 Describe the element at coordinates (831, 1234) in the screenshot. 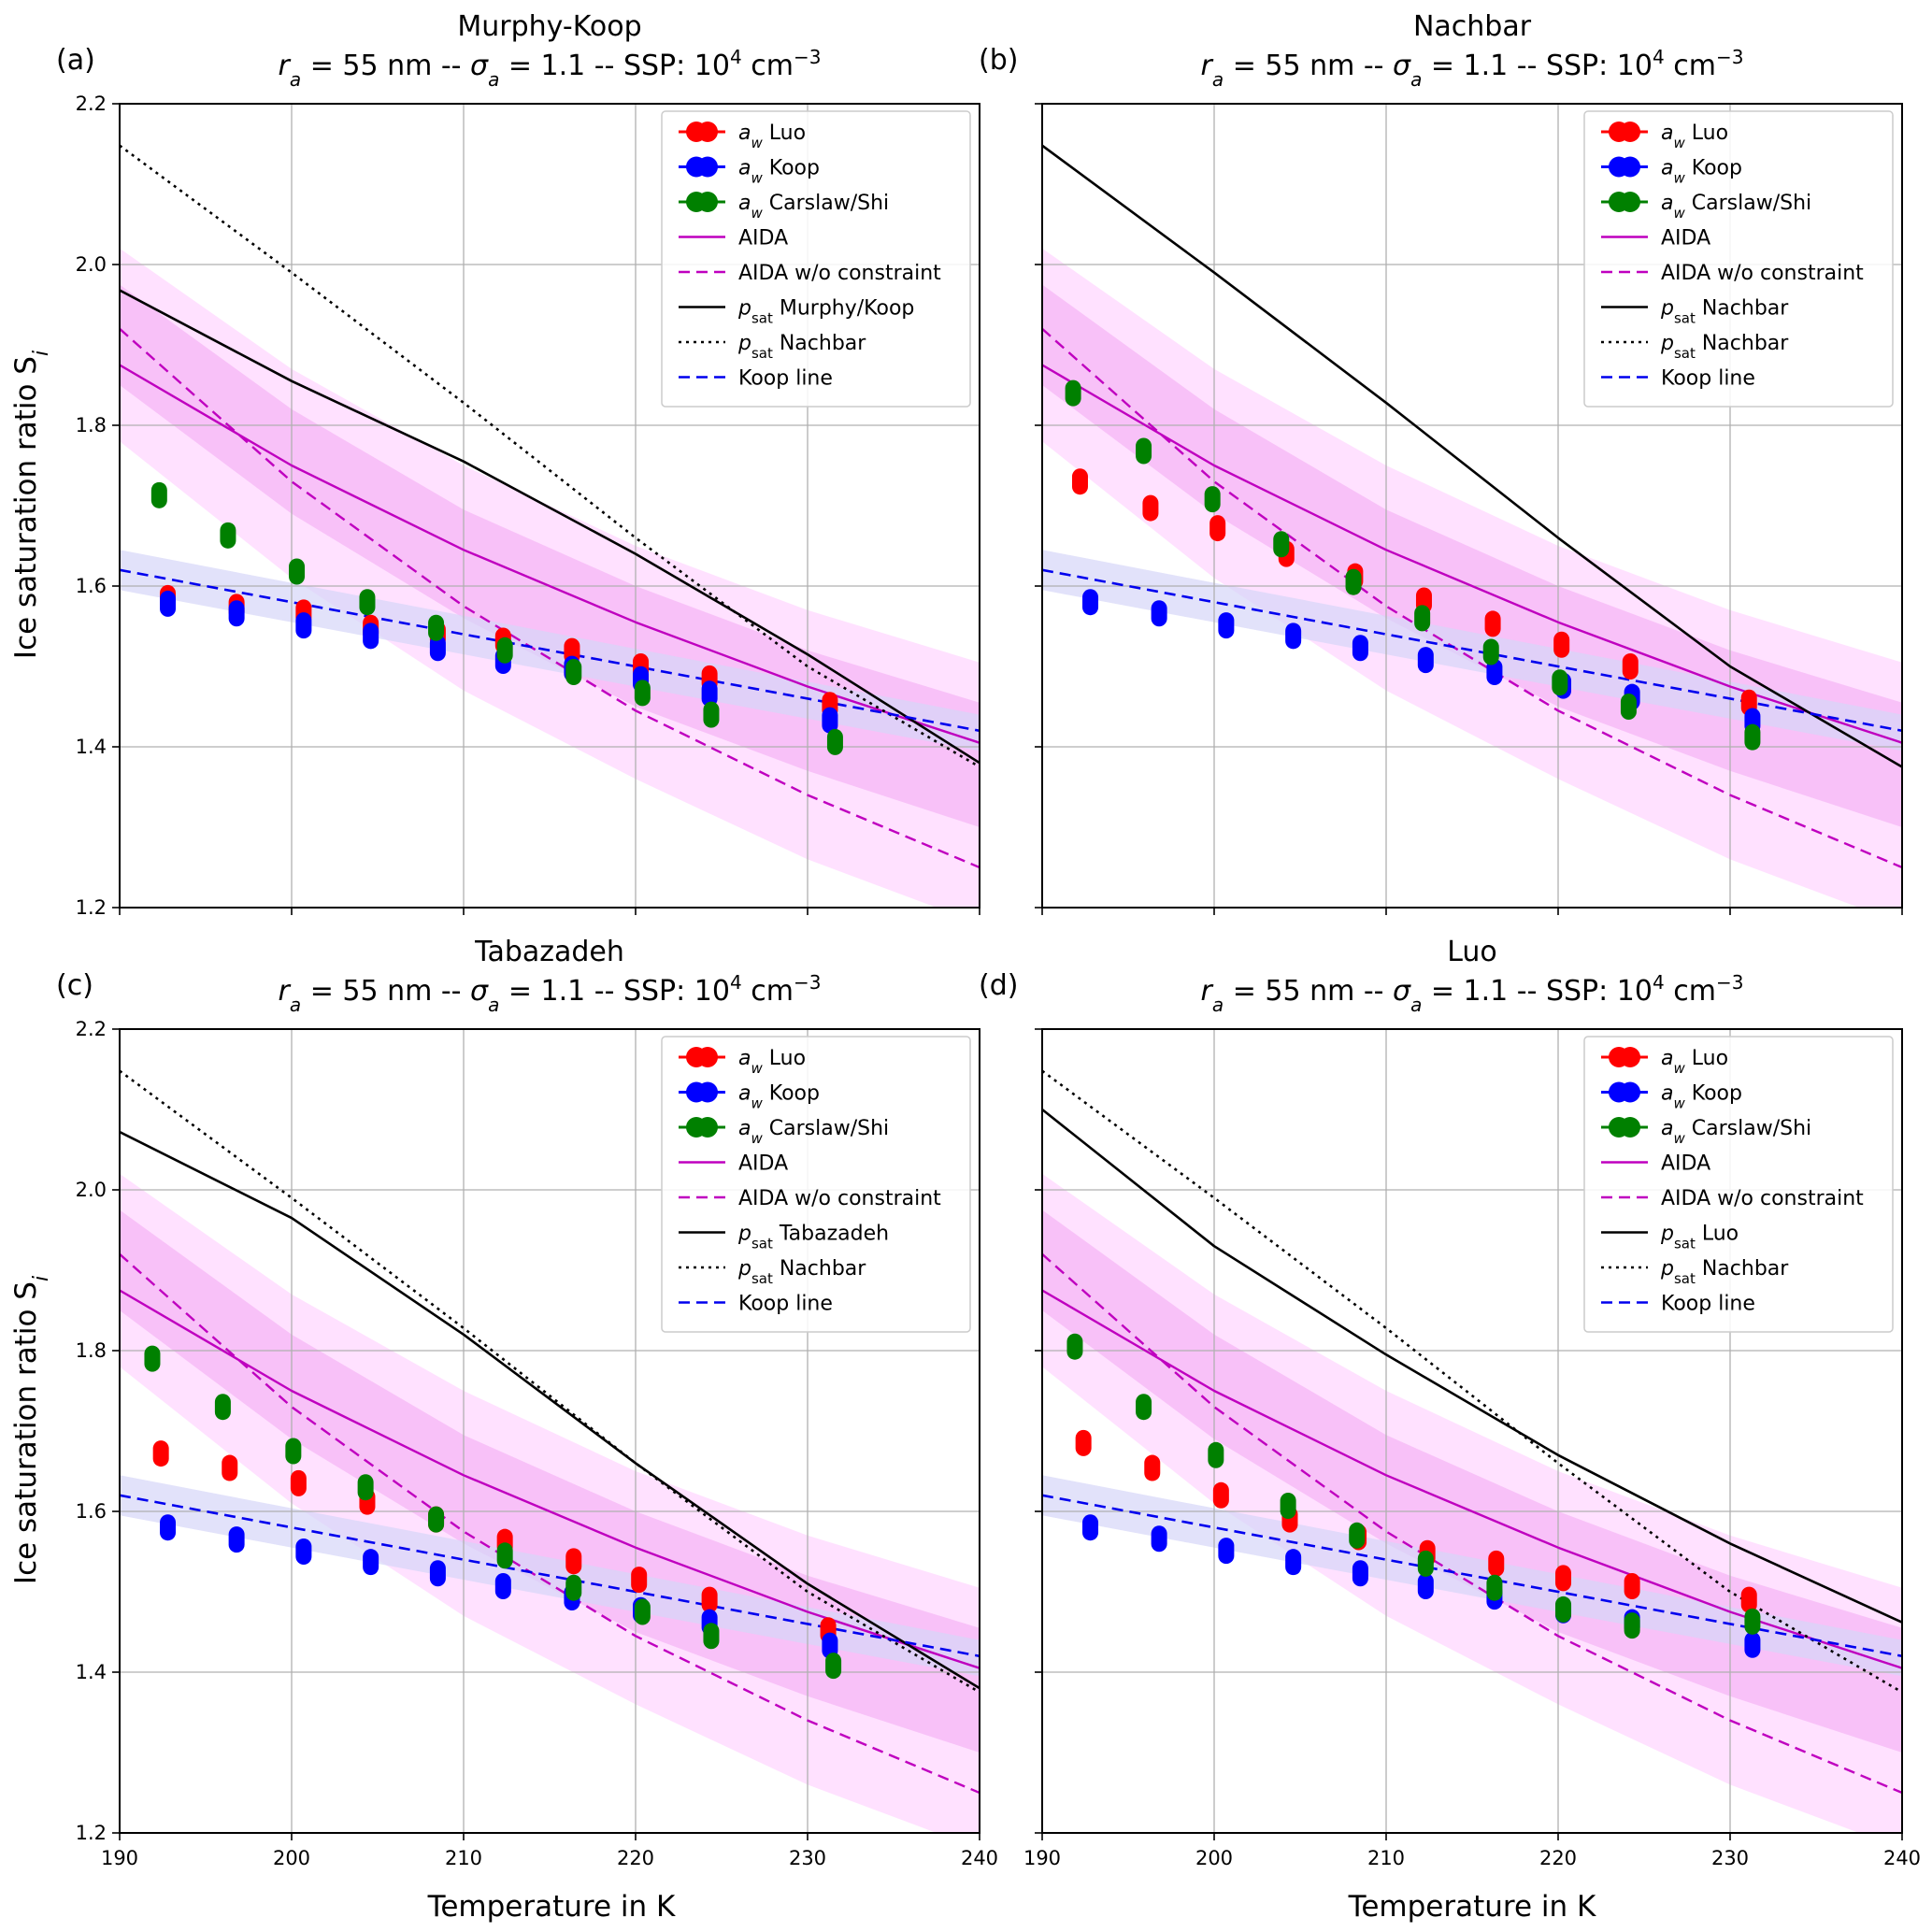

I see `legend-text: Tabazadeh` at that location.